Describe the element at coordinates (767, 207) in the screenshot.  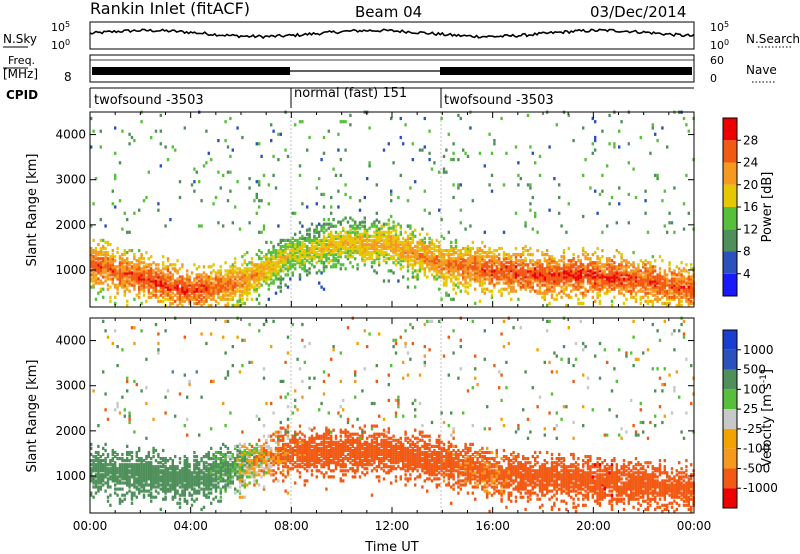
I see `power-colorbar-label: Power [dB]` at that location.